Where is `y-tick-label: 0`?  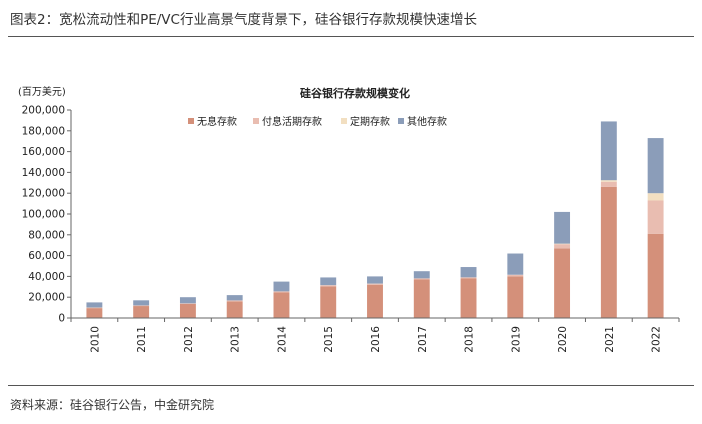 y-tick-label: 0 is located at coordinates (61, 319).